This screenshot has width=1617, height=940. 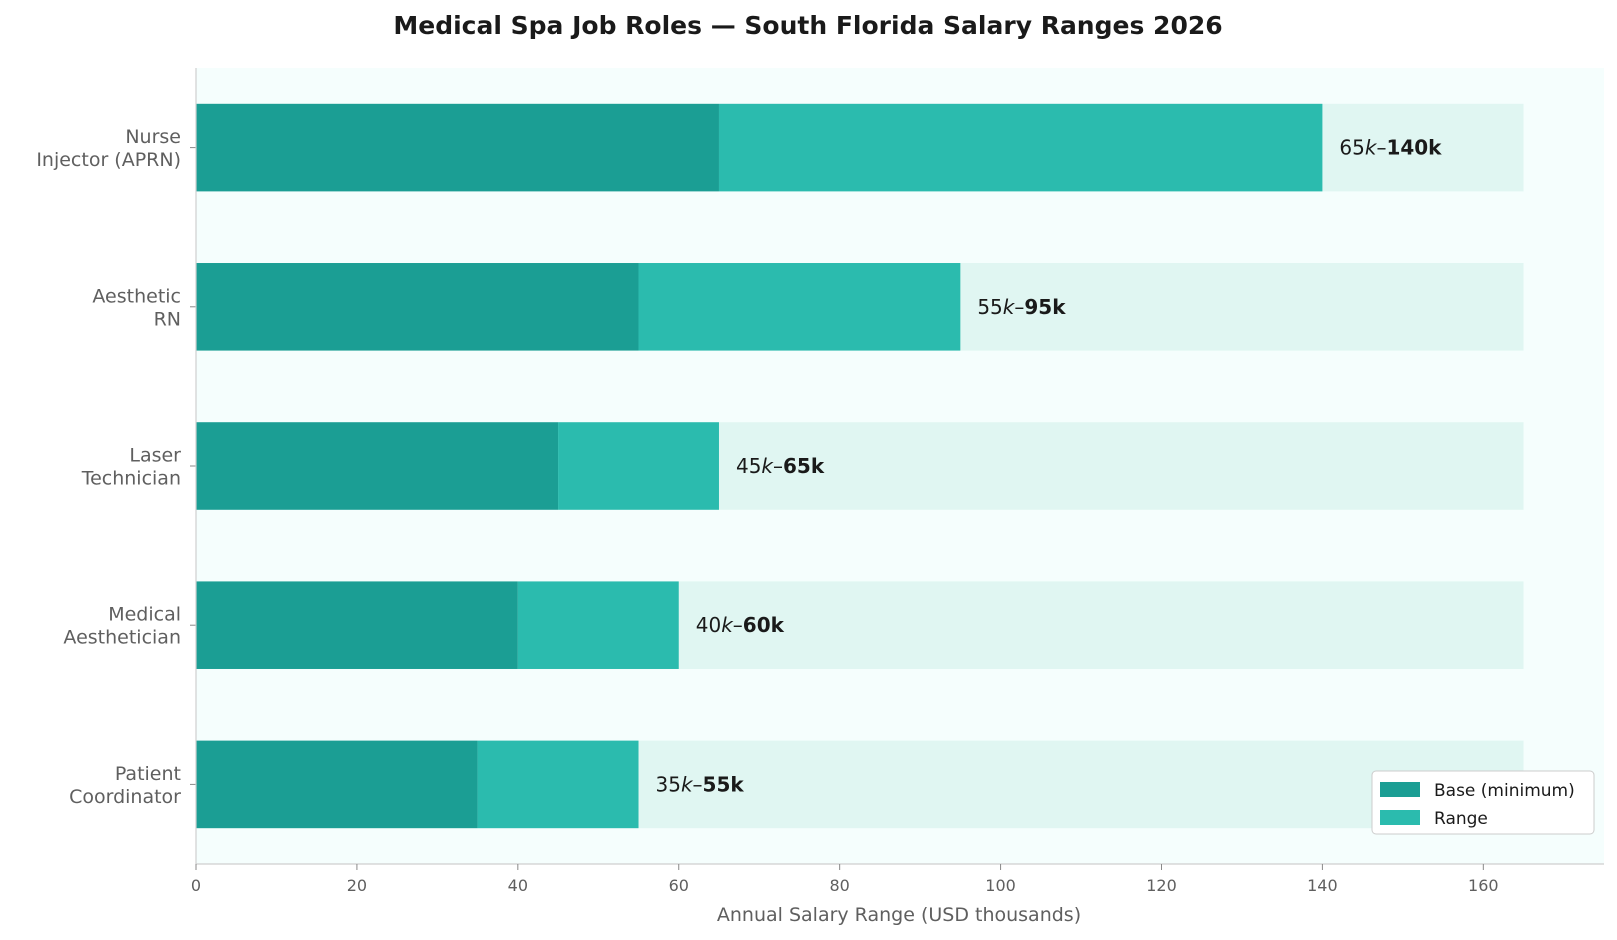 What do you see at coordinates (125, 797) in the screenshot?
I see `category-label: Coordinator` at bounding box center [125, 797].